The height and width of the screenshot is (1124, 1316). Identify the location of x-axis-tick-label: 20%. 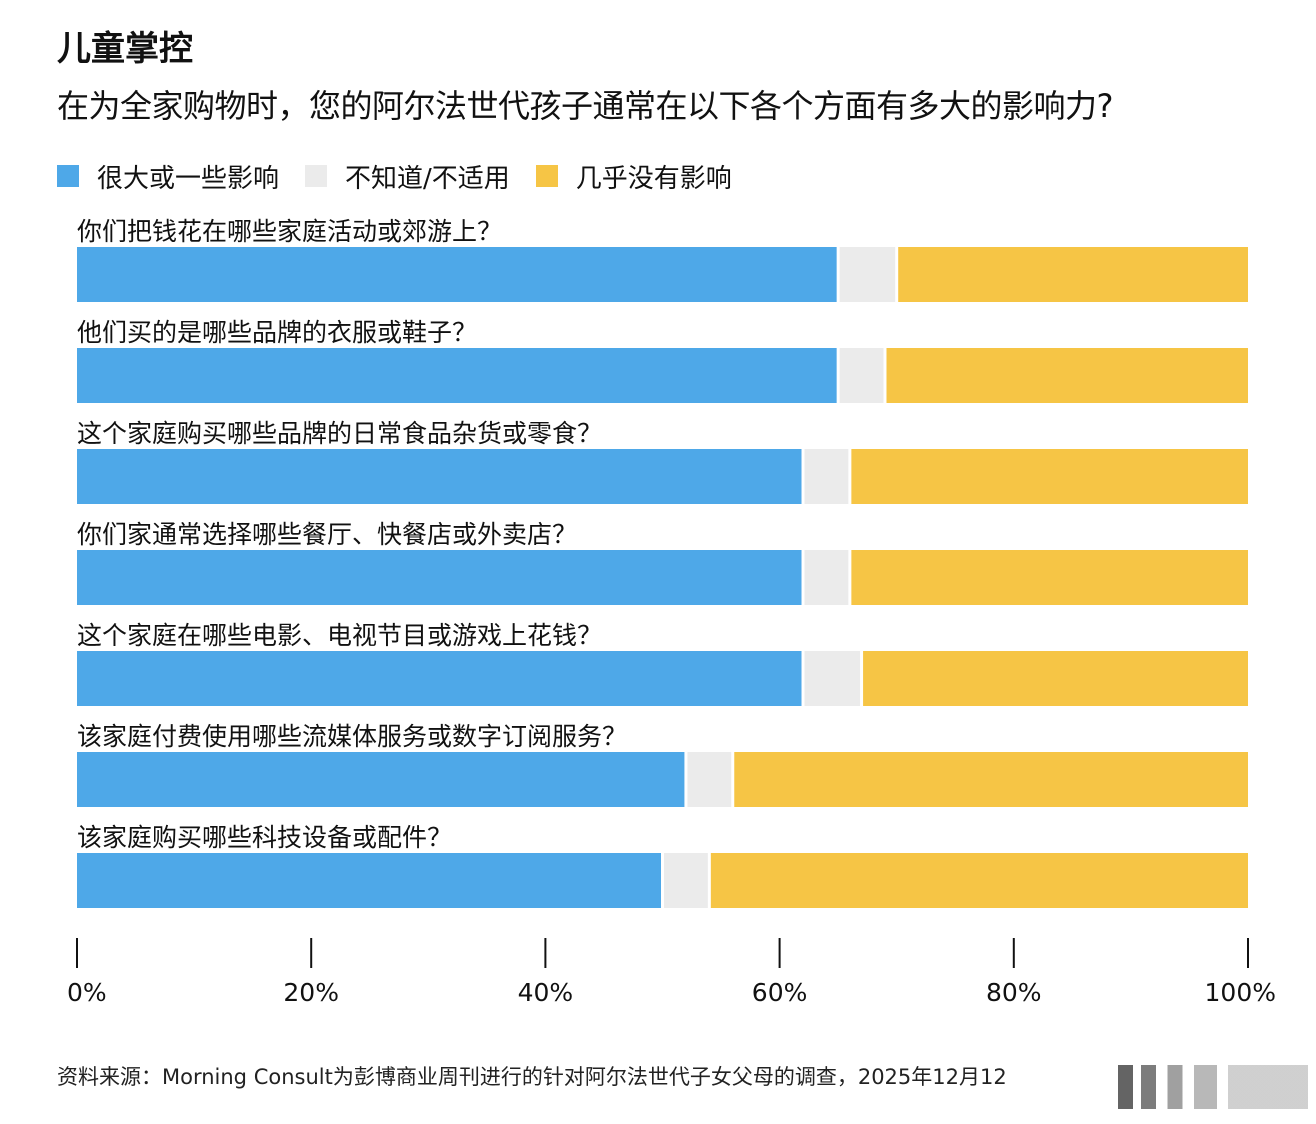
(311, 992).